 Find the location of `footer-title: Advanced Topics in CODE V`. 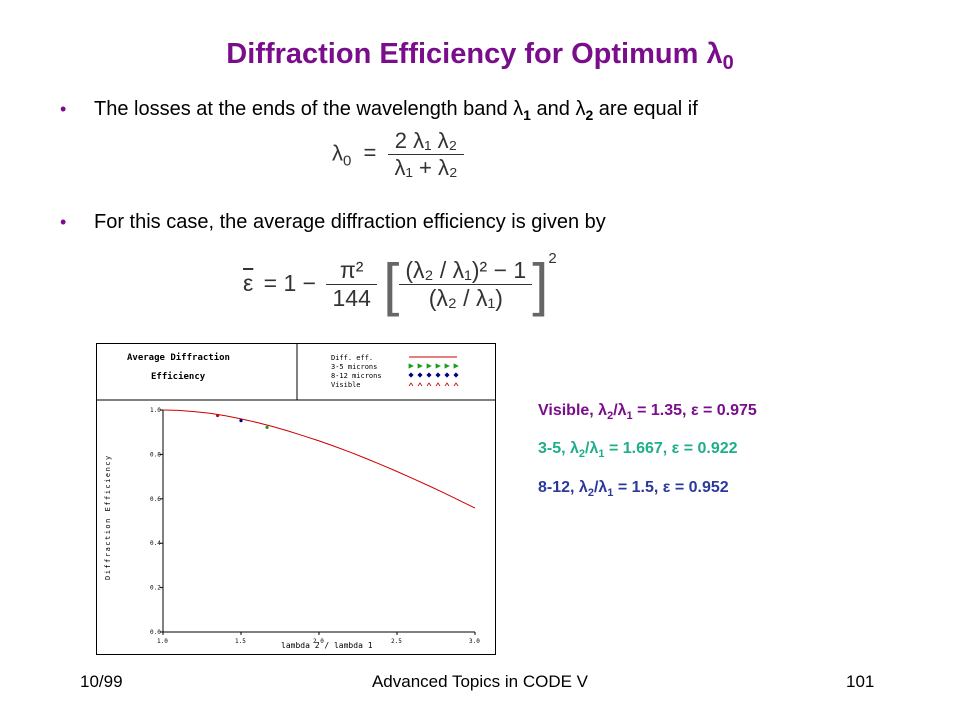

footer-title: Advanced Topics in CODE V is located at coordinates (480, 681).